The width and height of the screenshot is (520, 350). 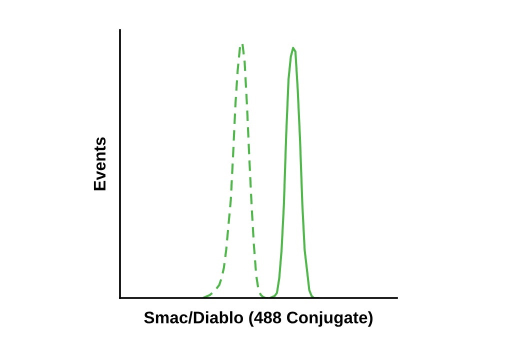 What do you see at coordinates (258, 319) in the screenshot?
I see `x-axis-title: Smac/Diablo (488 Conjugate)` at bounding box center [258, 319].